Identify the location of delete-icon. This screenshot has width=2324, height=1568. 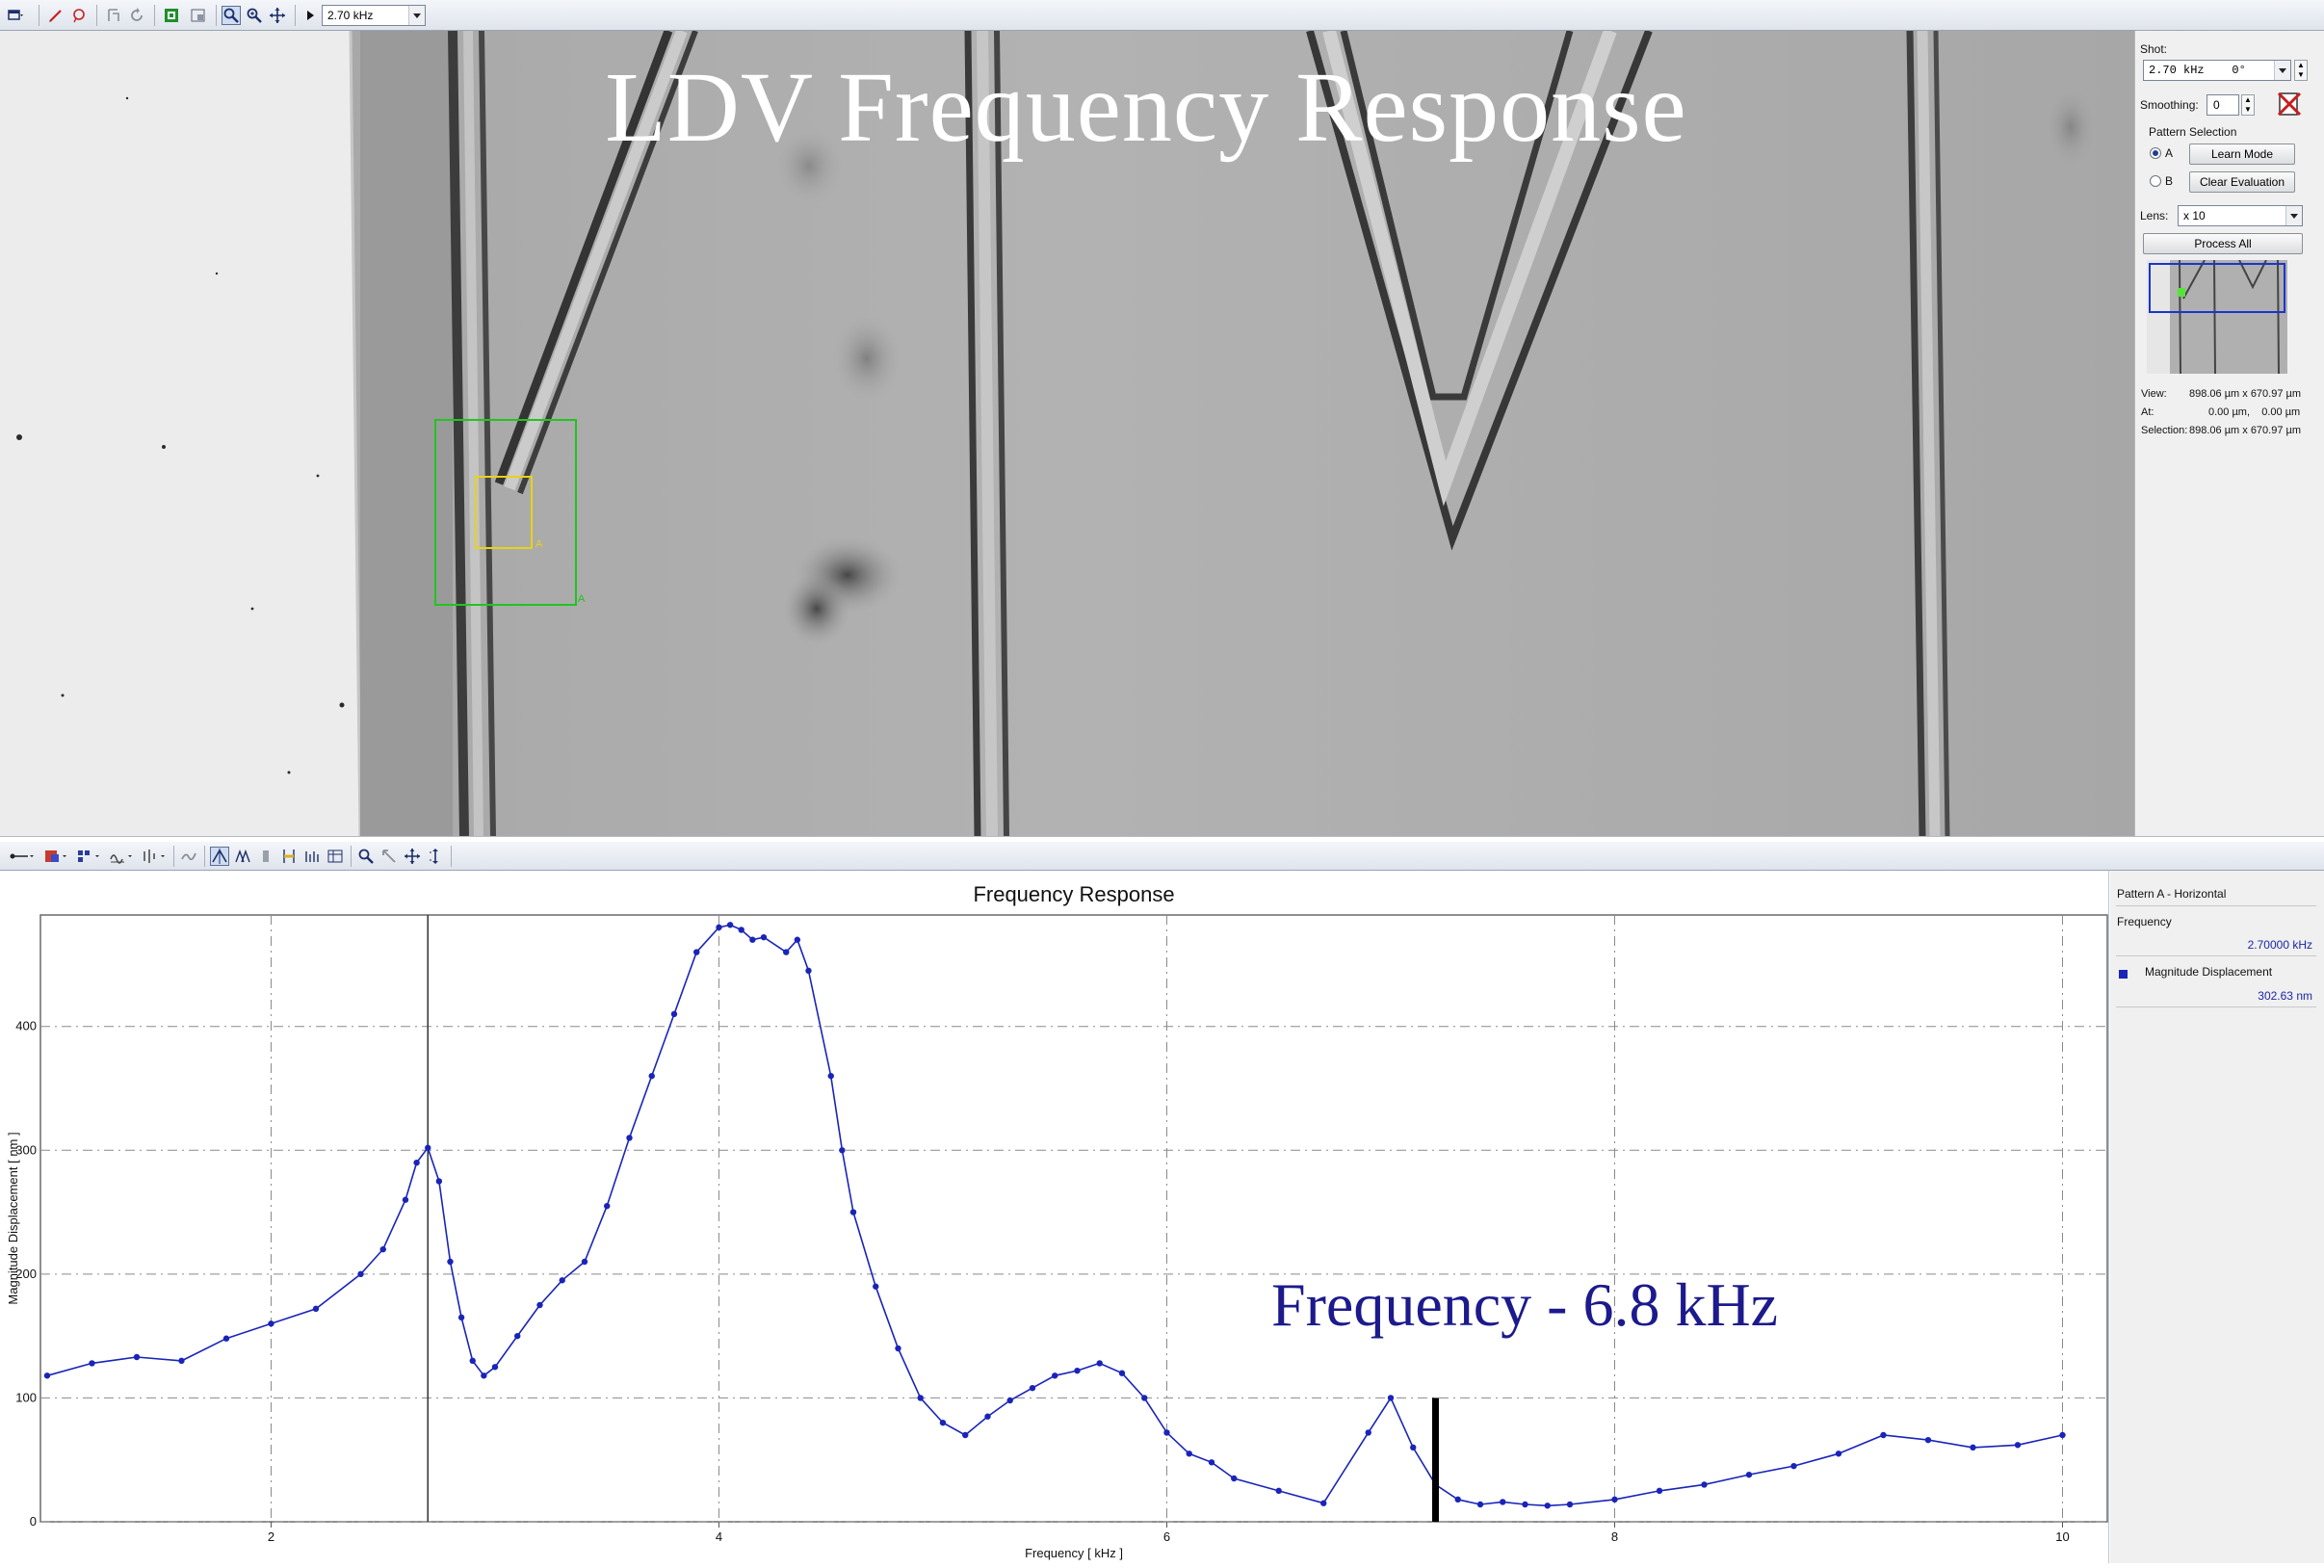
(2290, 104).